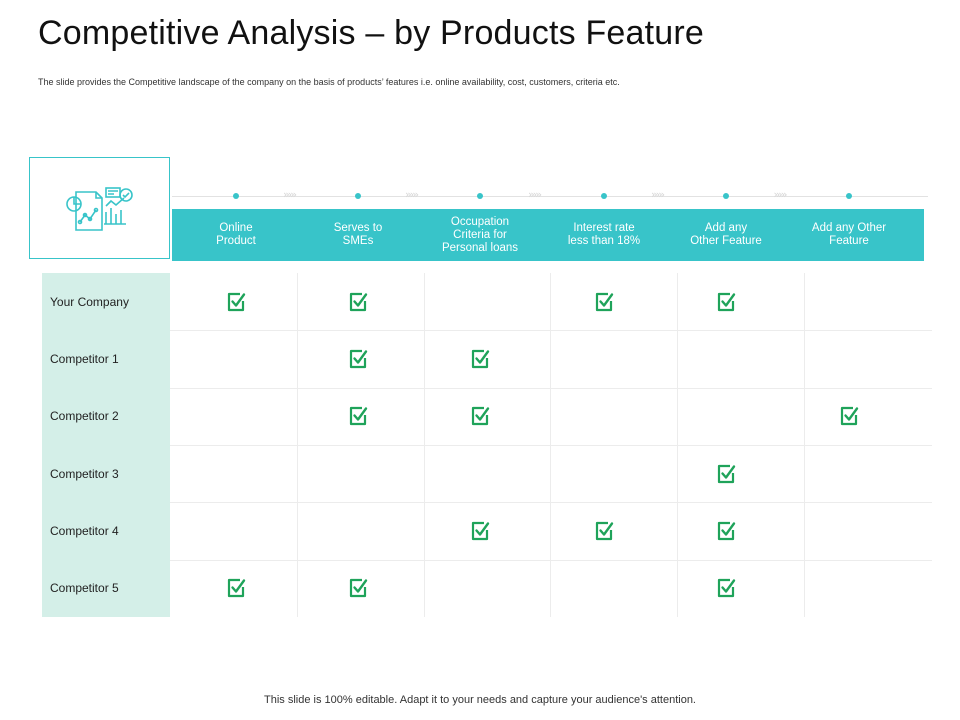 Image resolution: width=960 pixels, height=720 pixels. Describe the element at coordinates (84, 530) in the screenshot. I see `row-label: Competitor 4` at that location.